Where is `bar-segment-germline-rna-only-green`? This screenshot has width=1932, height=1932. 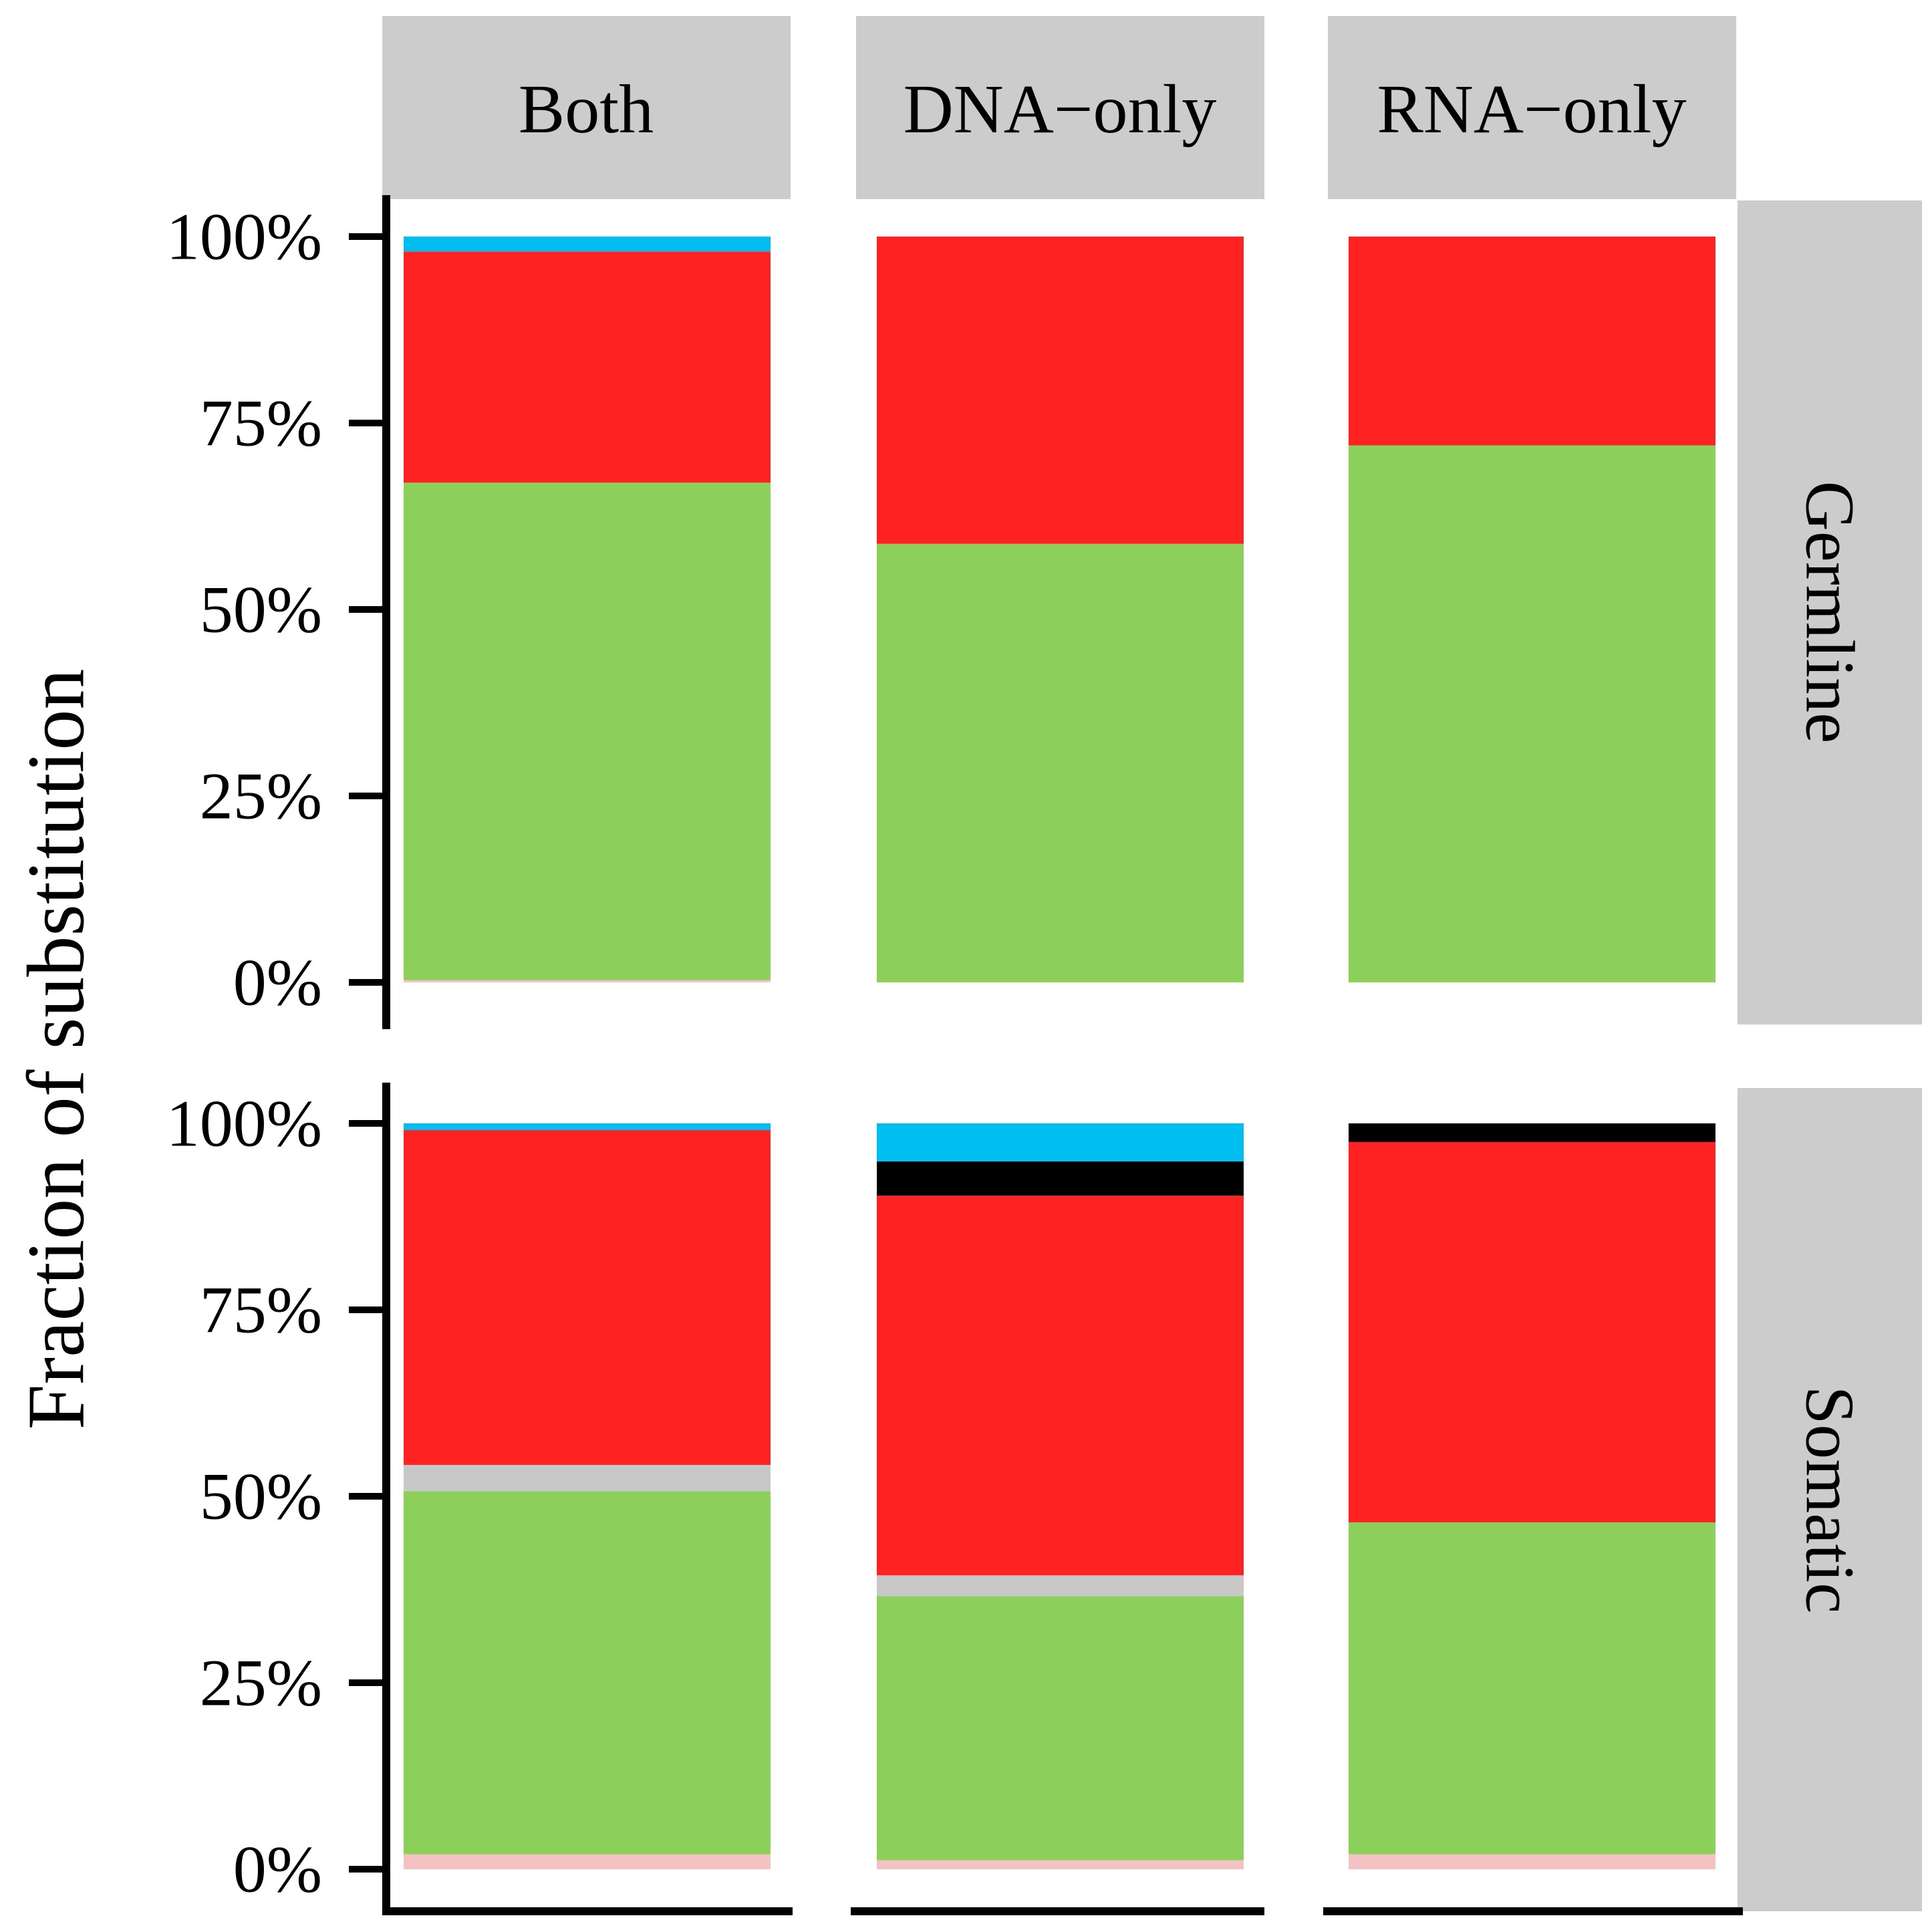
bar-segment-germline-rna-only-green is located at coordinates (1532, 713).